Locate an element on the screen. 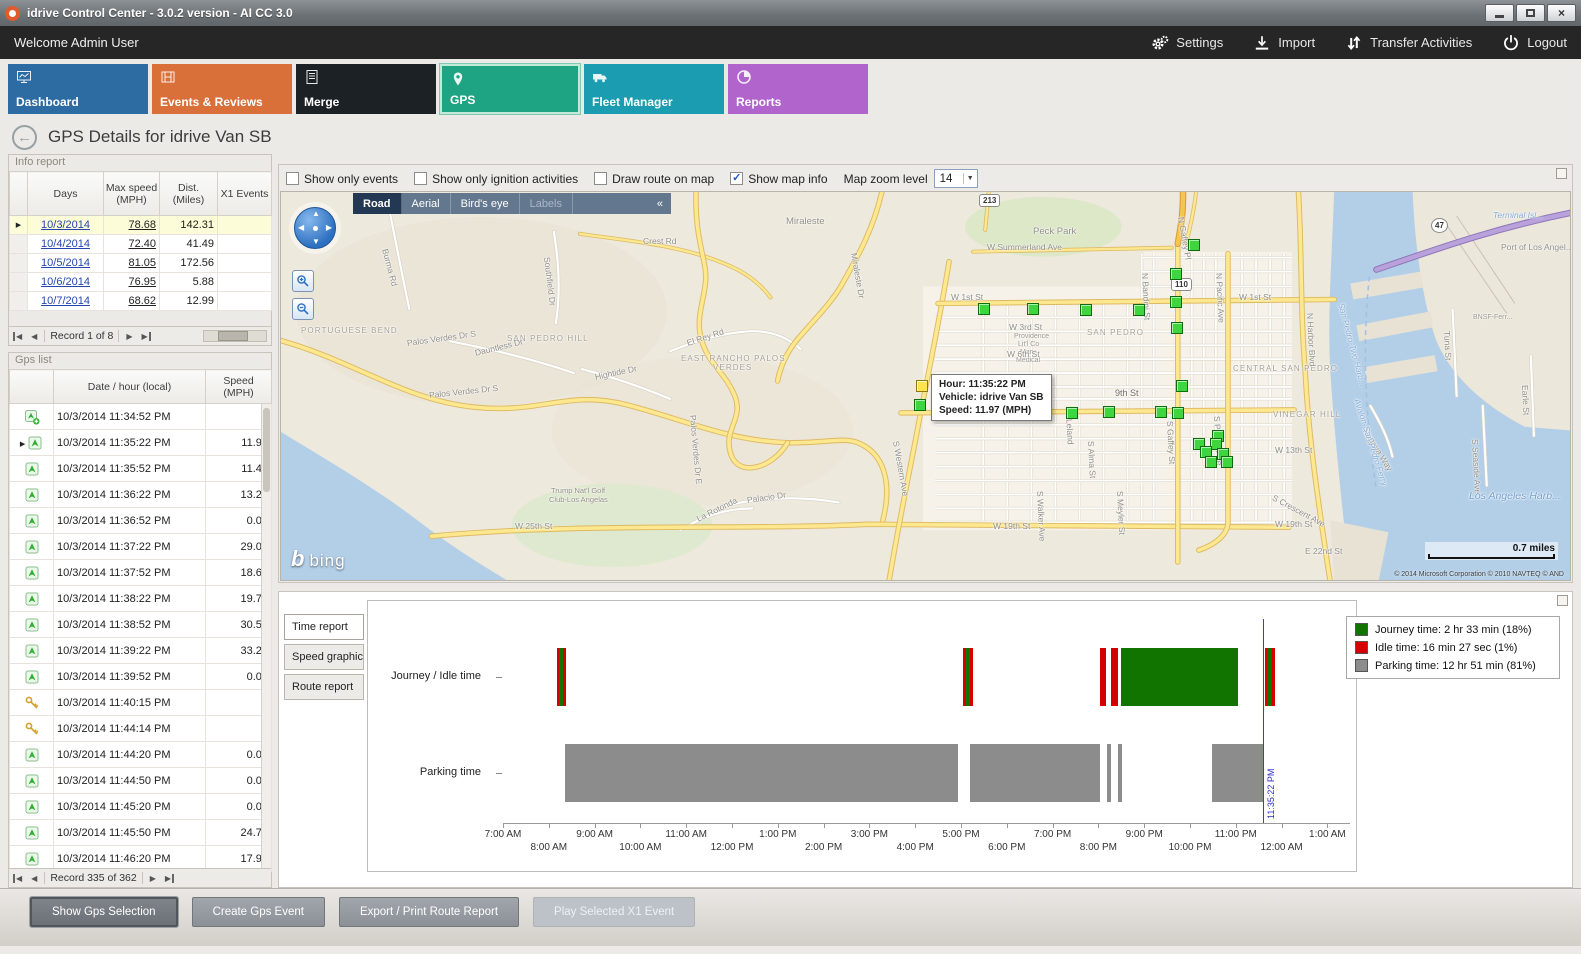 This screenshot has width=1581, height=954. nav-tab-merge: Merge is located at coordinates (366, 89).